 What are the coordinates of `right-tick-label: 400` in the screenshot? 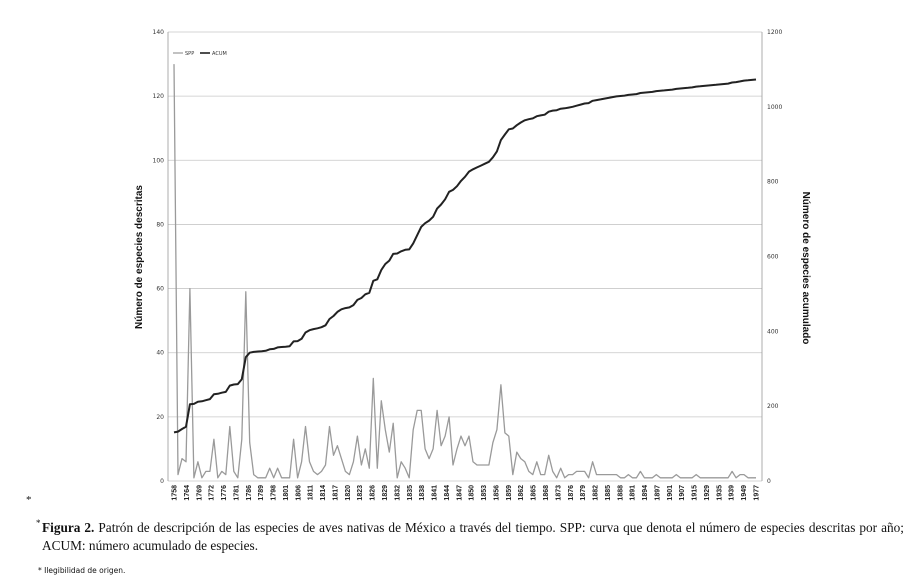 It's located at (773, 331).